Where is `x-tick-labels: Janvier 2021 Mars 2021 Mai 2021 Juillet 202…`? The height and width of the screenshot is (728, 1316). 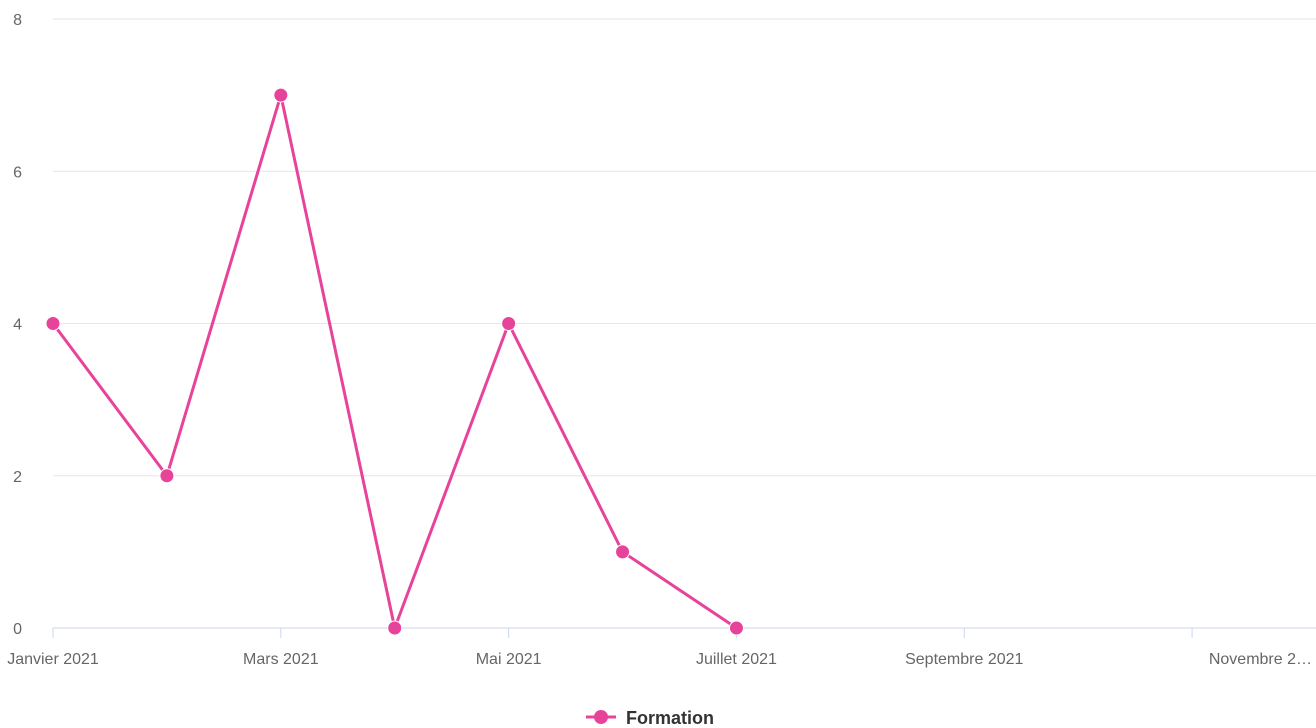 x-tick-labels: Janvier 2021 Mars 2021 Mai 2021 Juillet 202… is located at coordinates (659, 659).